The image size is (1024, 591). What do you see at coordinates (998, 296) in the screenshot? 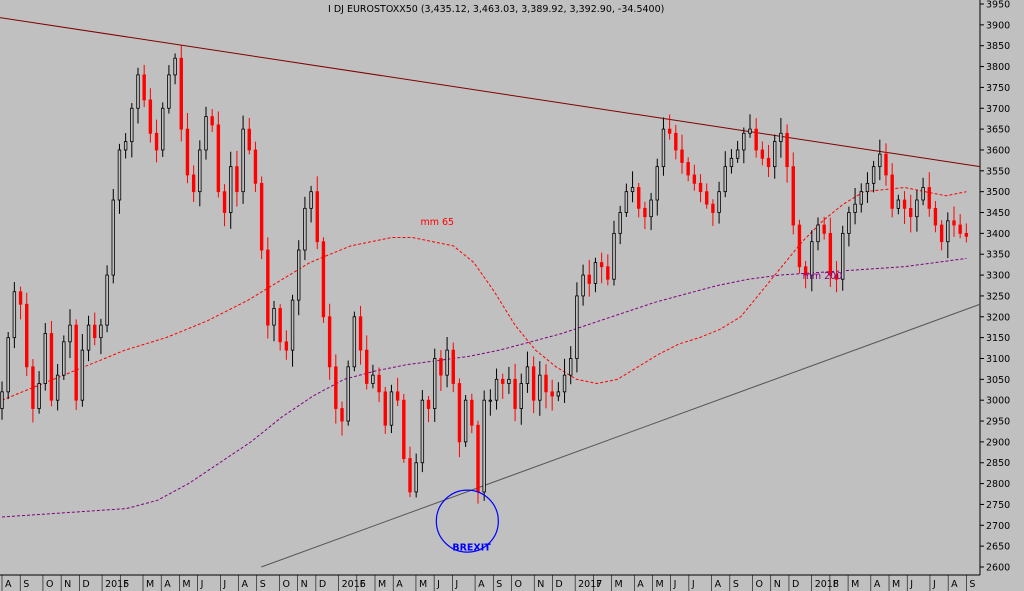
I see `y-tick-label: 3250` at bounding box center [998, 296].